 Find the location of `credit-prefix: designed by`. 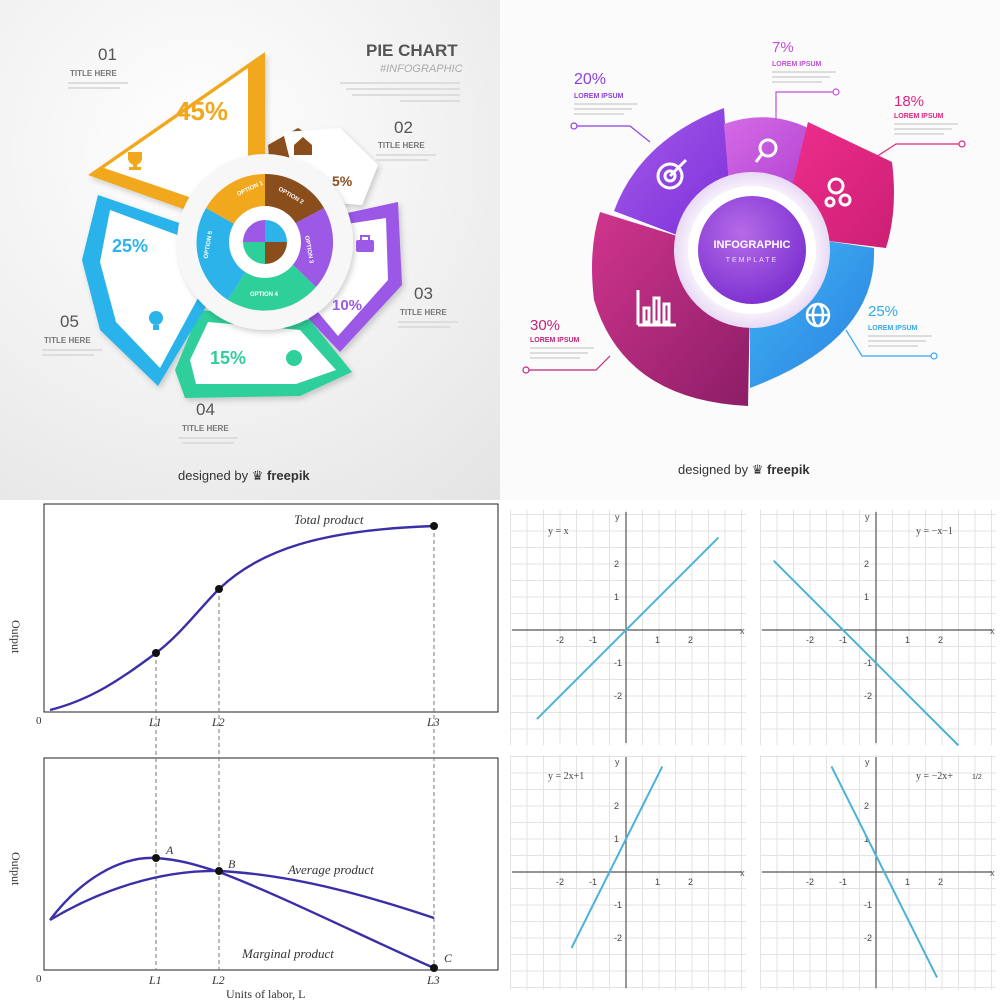

credit-prefix: designed by is located at coordinates (213, 475).